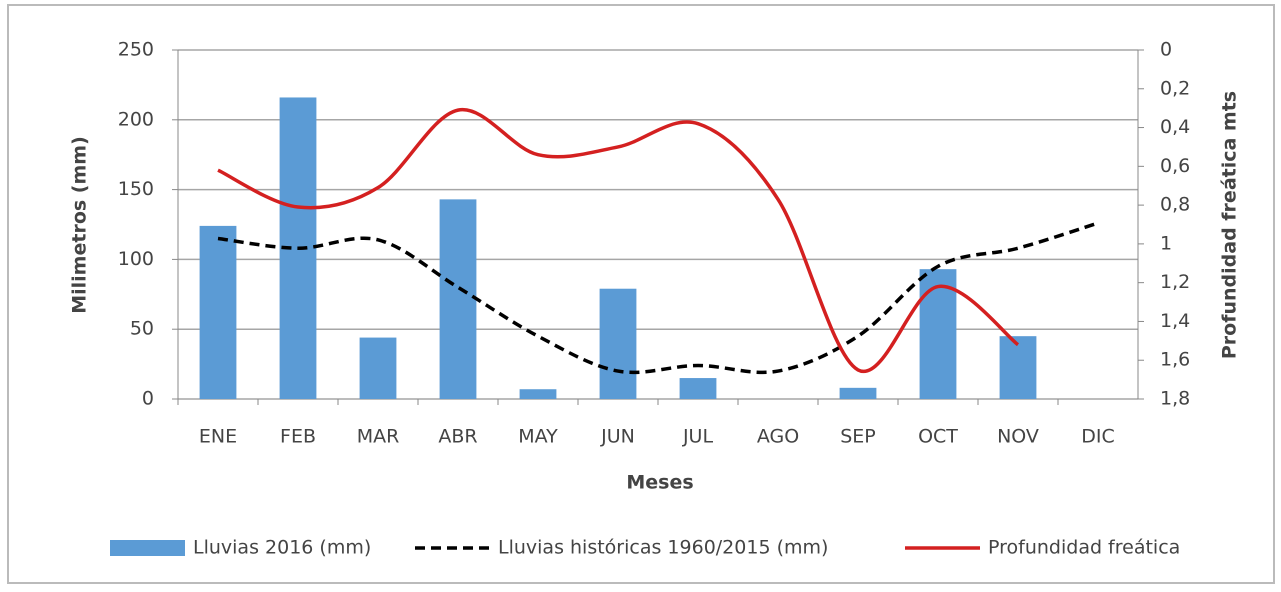  Describe the element at coordinates (1018, 437) in the screenshot. I see `x-tick-label: NOV` at that location.